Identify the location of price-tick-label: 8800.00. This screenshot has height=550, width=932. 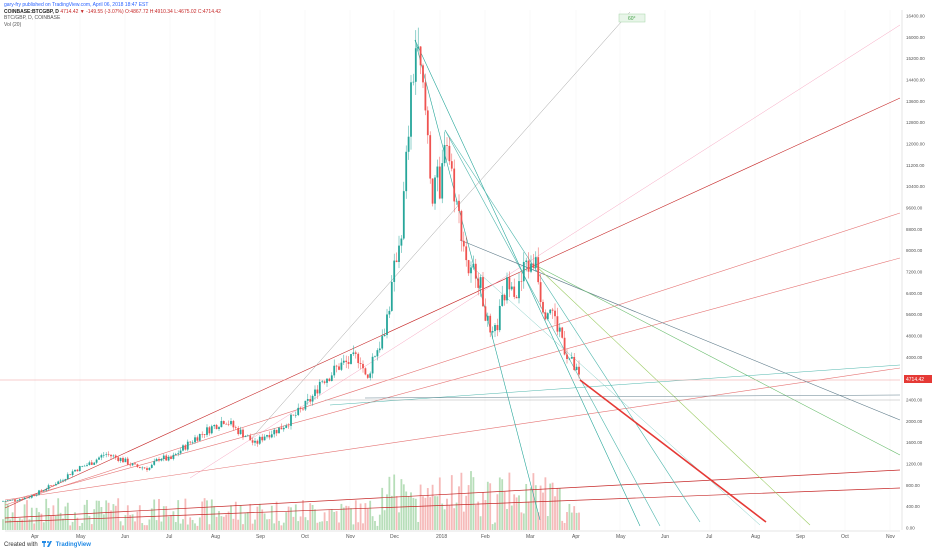
(914, 229).